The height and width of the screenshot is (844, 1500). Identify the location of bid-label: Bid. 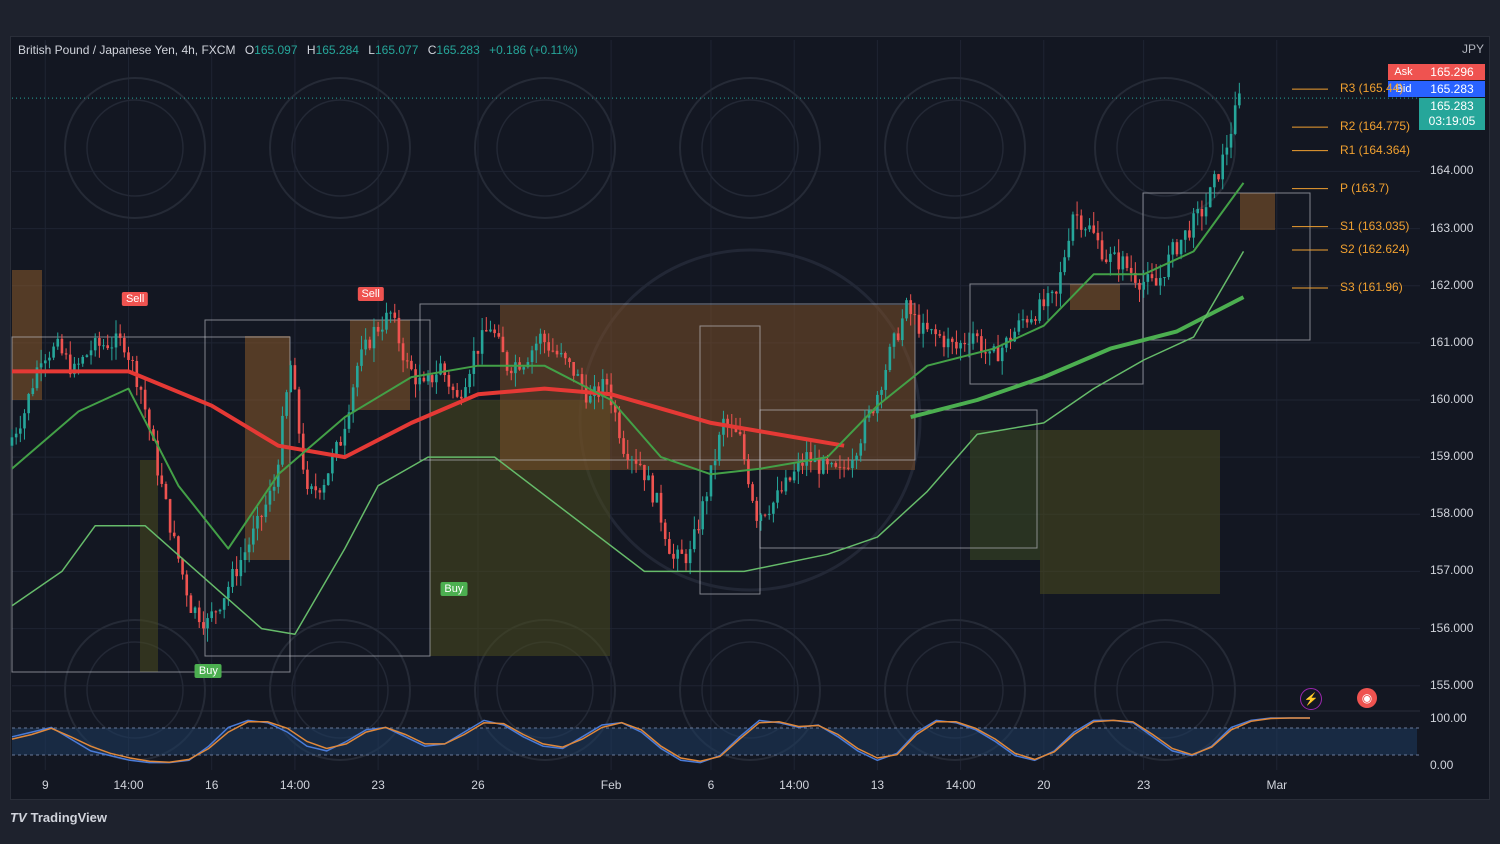
(1403, 89).